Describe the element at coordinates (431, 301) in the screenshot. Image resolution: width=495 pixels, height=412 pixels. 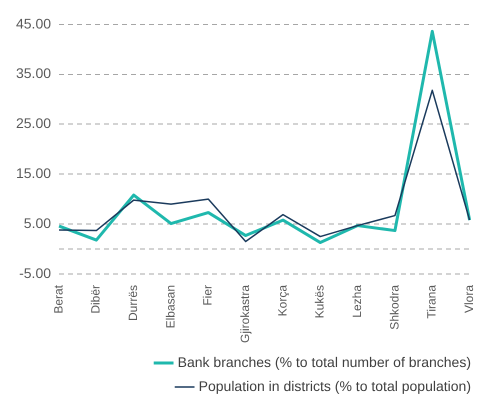
I see `x-tick-label: Tirana` at that location.